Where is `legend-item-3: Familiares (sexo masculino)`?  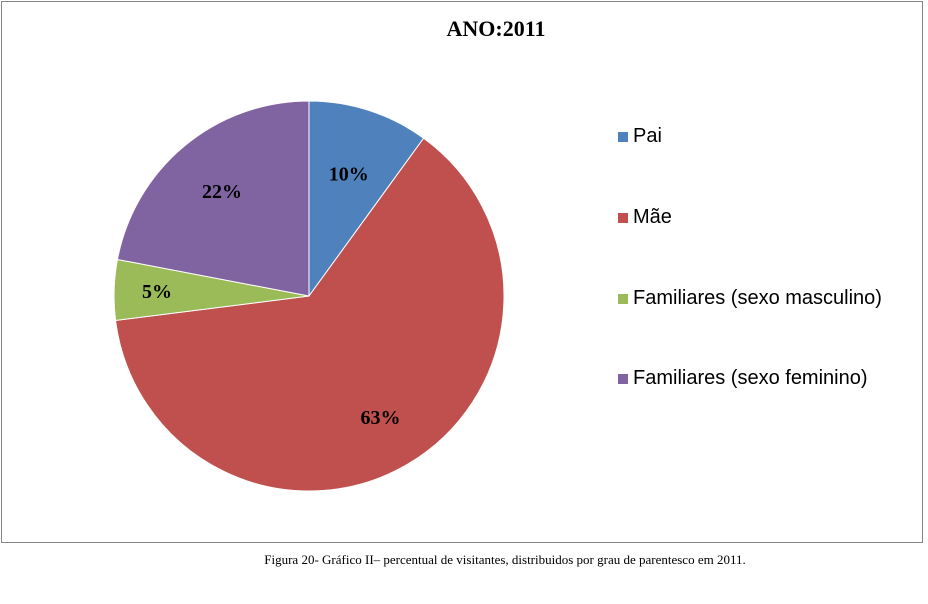
legend-item-3: Familiares (sexo masculino) is located at coordinates (750, 298).